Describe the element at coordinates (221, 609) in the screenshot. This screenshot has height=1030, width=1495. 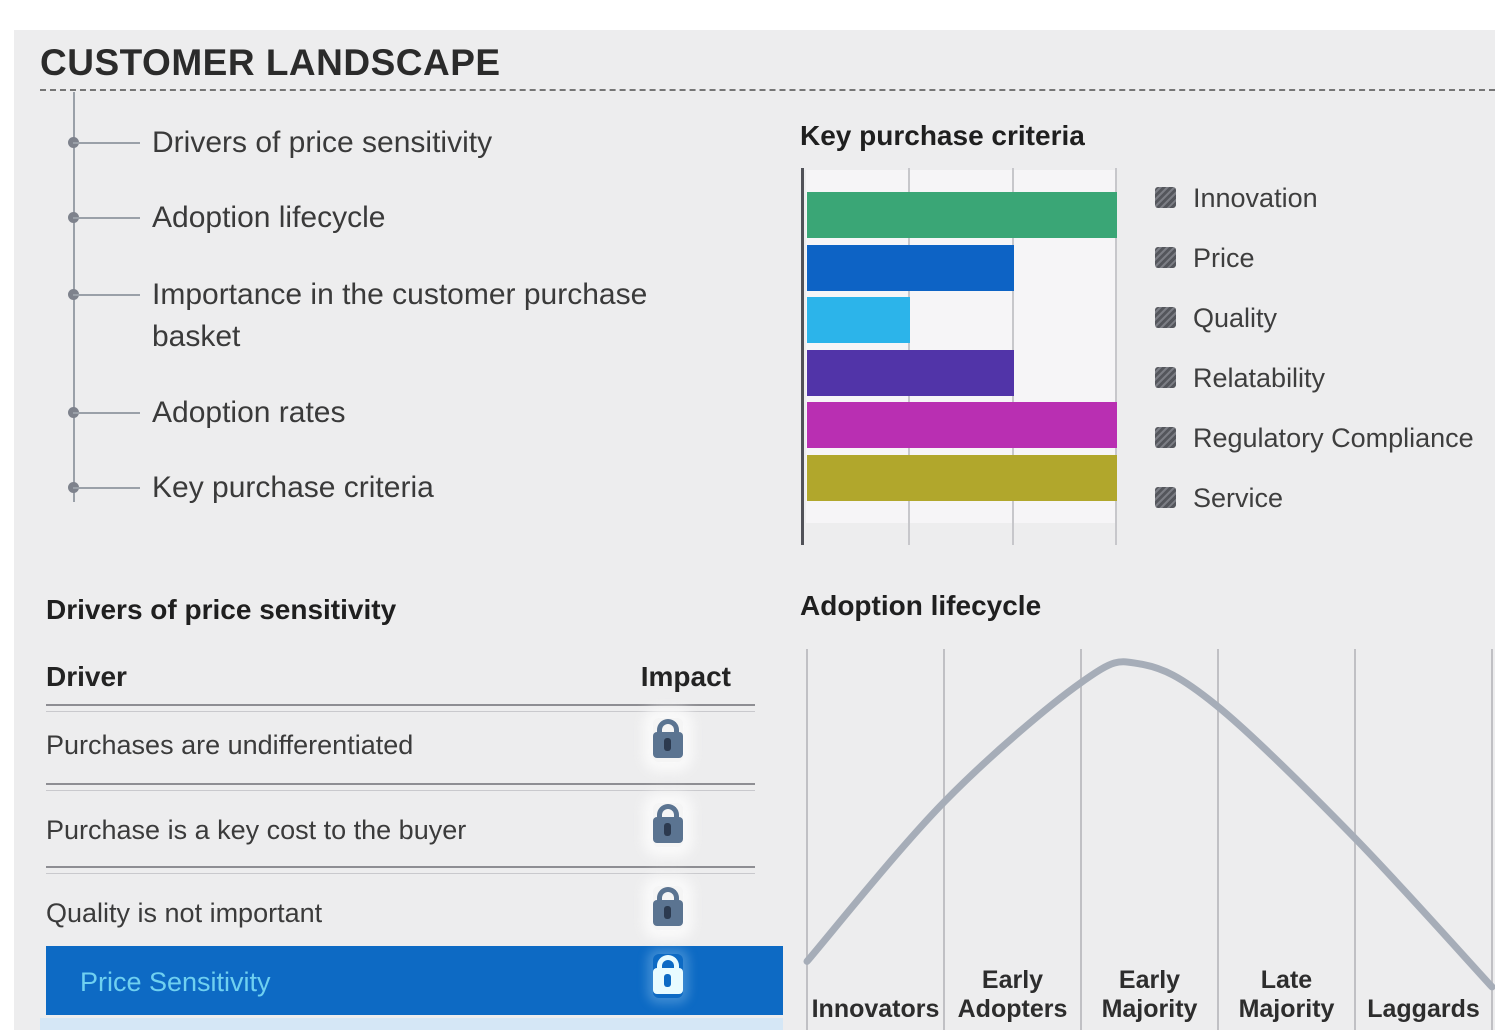
I see `table-title: Drivers of price sensitivity` at that location.